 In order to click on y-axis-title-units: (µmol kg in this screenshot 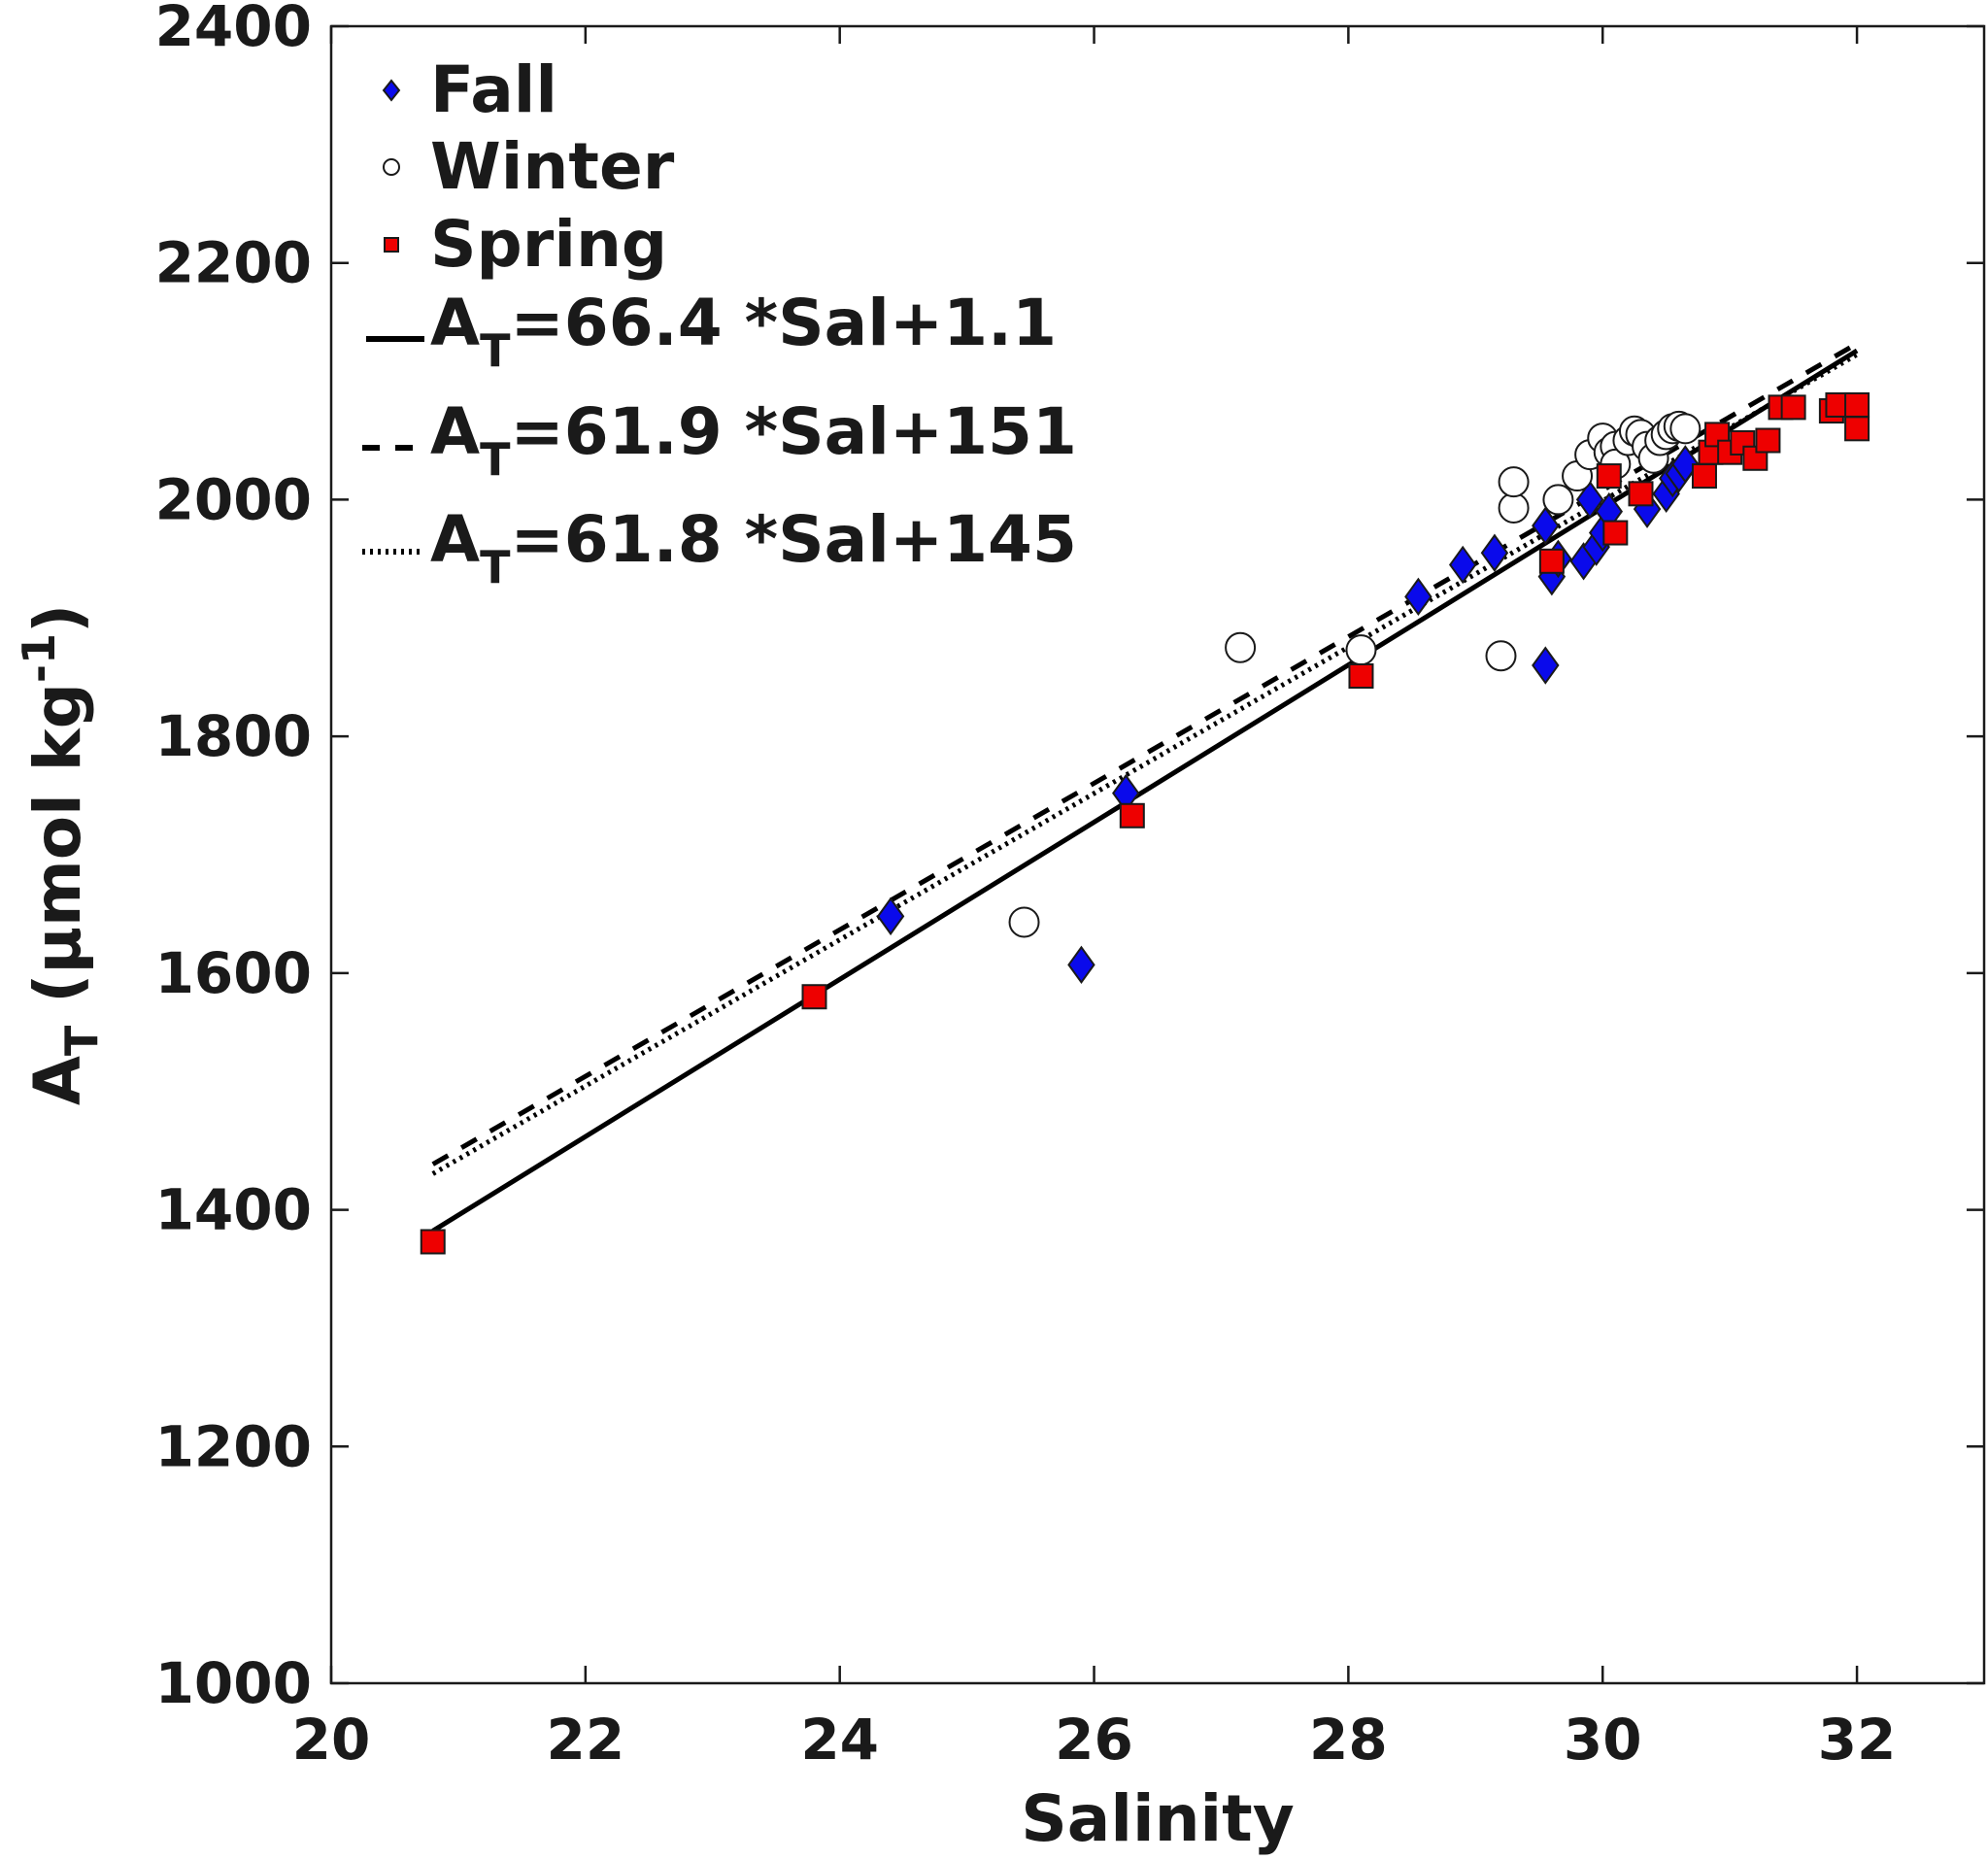, I will do `click(57, 854)`.